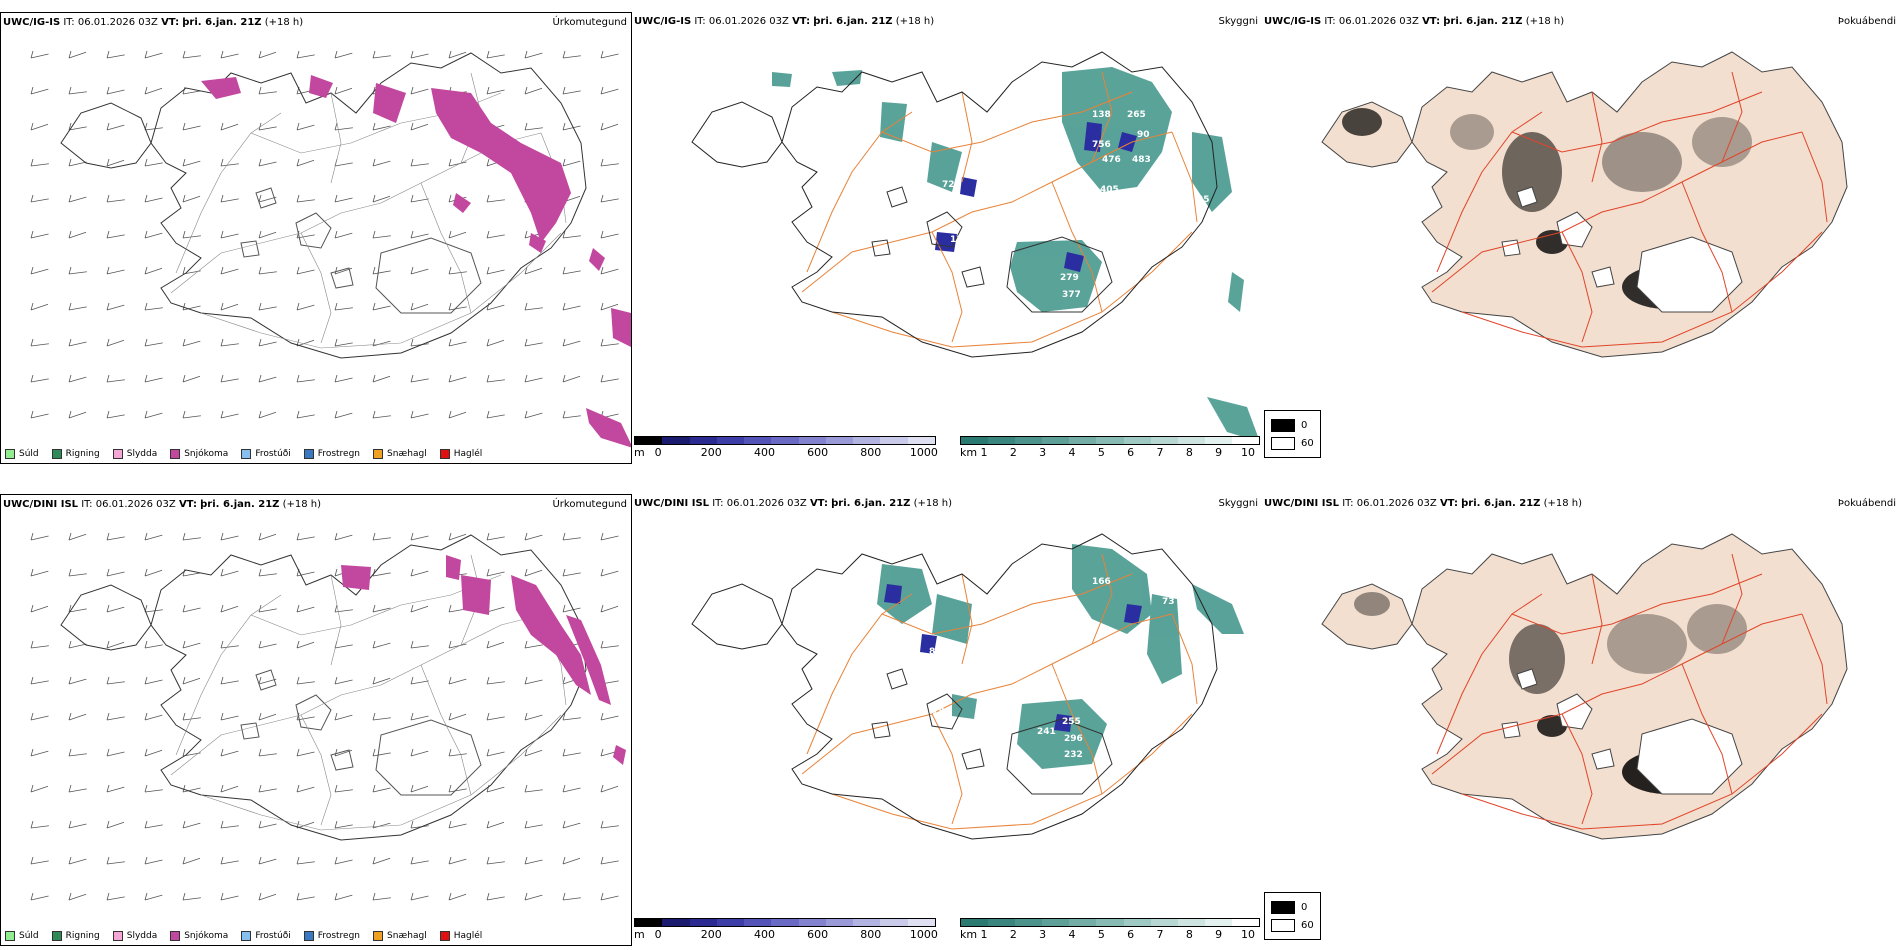 The image size is (1900, 950). Describe the element at coordinates (1283, 443) in the screenshot. I see `fog-legend-swatch` at that location.